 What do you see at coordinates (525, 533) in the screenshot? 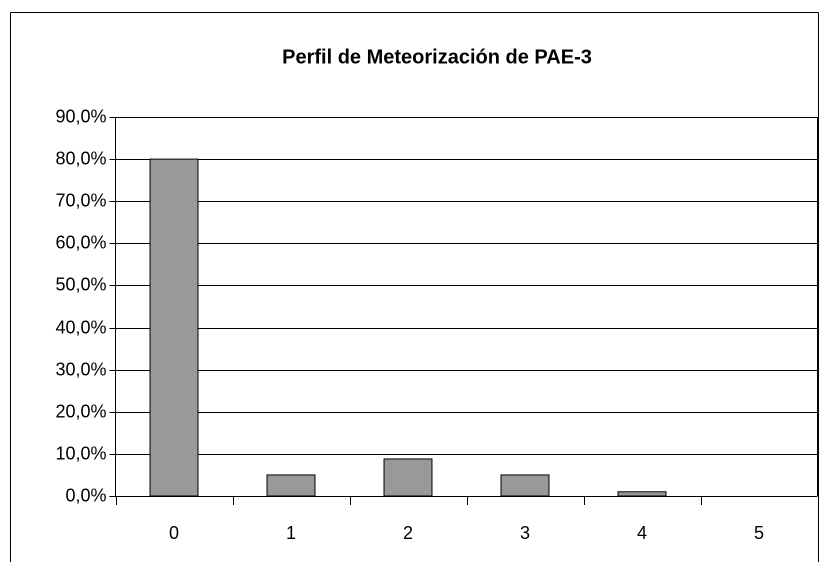
I see `x-tick-label: 3` at bounding box center [525, 533].